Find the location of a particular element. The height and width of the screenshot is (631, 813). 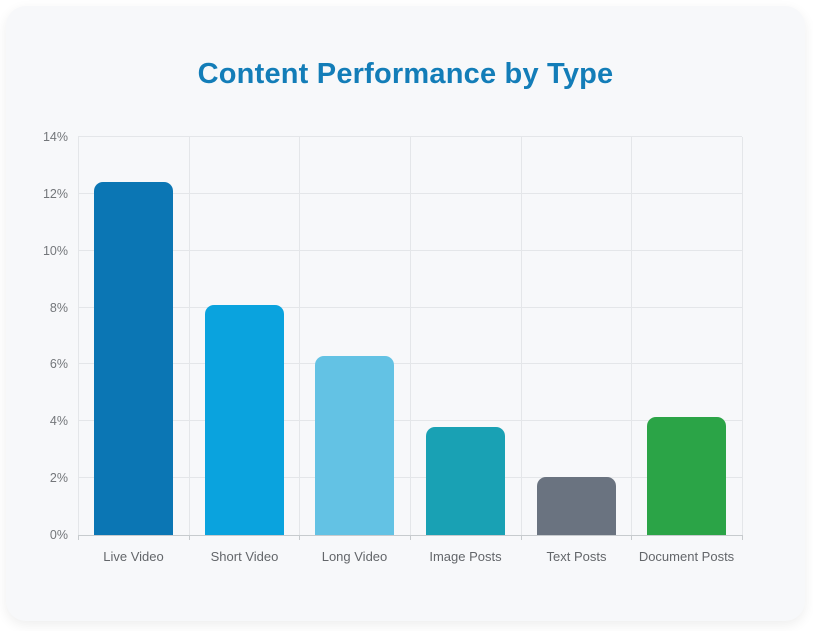

y-axis-tick-label: 4% is located at coordinates (58, 421).